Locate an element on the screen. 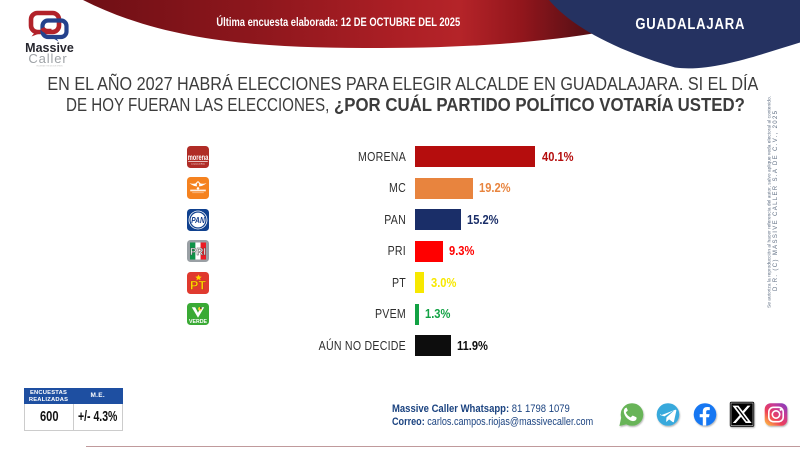 The image size is (800, 450). svg-text:ENCUESTAS Y ESTUDIOS DE OPINIO: ENCUESTAS Y ESTUDIOS DE OPINION is located at coordinates (50, 65).